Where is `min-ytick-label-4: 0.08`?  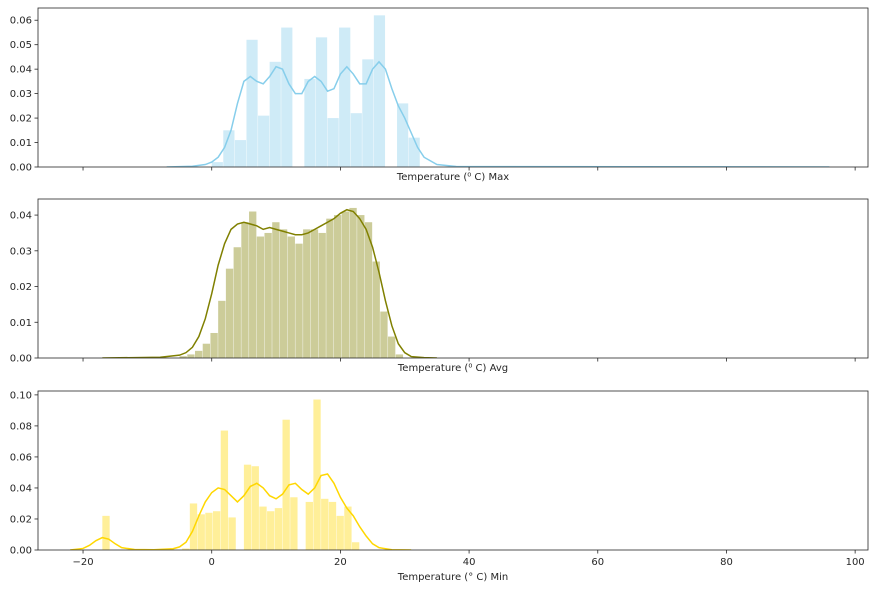
min-ytick-label-4: 0.08 is located at coordinates (21, 426).